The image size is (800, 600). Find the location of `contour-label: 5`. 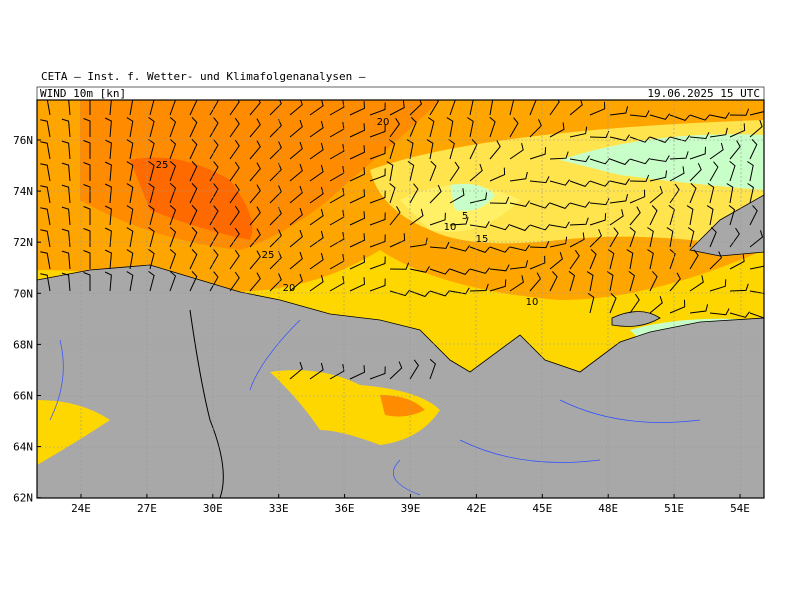

contour-label: 5 is located at coordinates (465, 216).